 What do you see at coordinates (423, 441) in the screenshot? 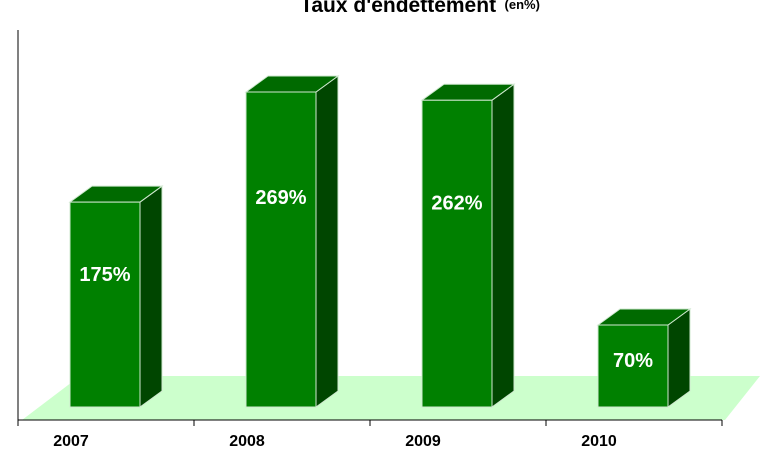
I see `x-tick-label: 2009` at bounding box center [423, 441].